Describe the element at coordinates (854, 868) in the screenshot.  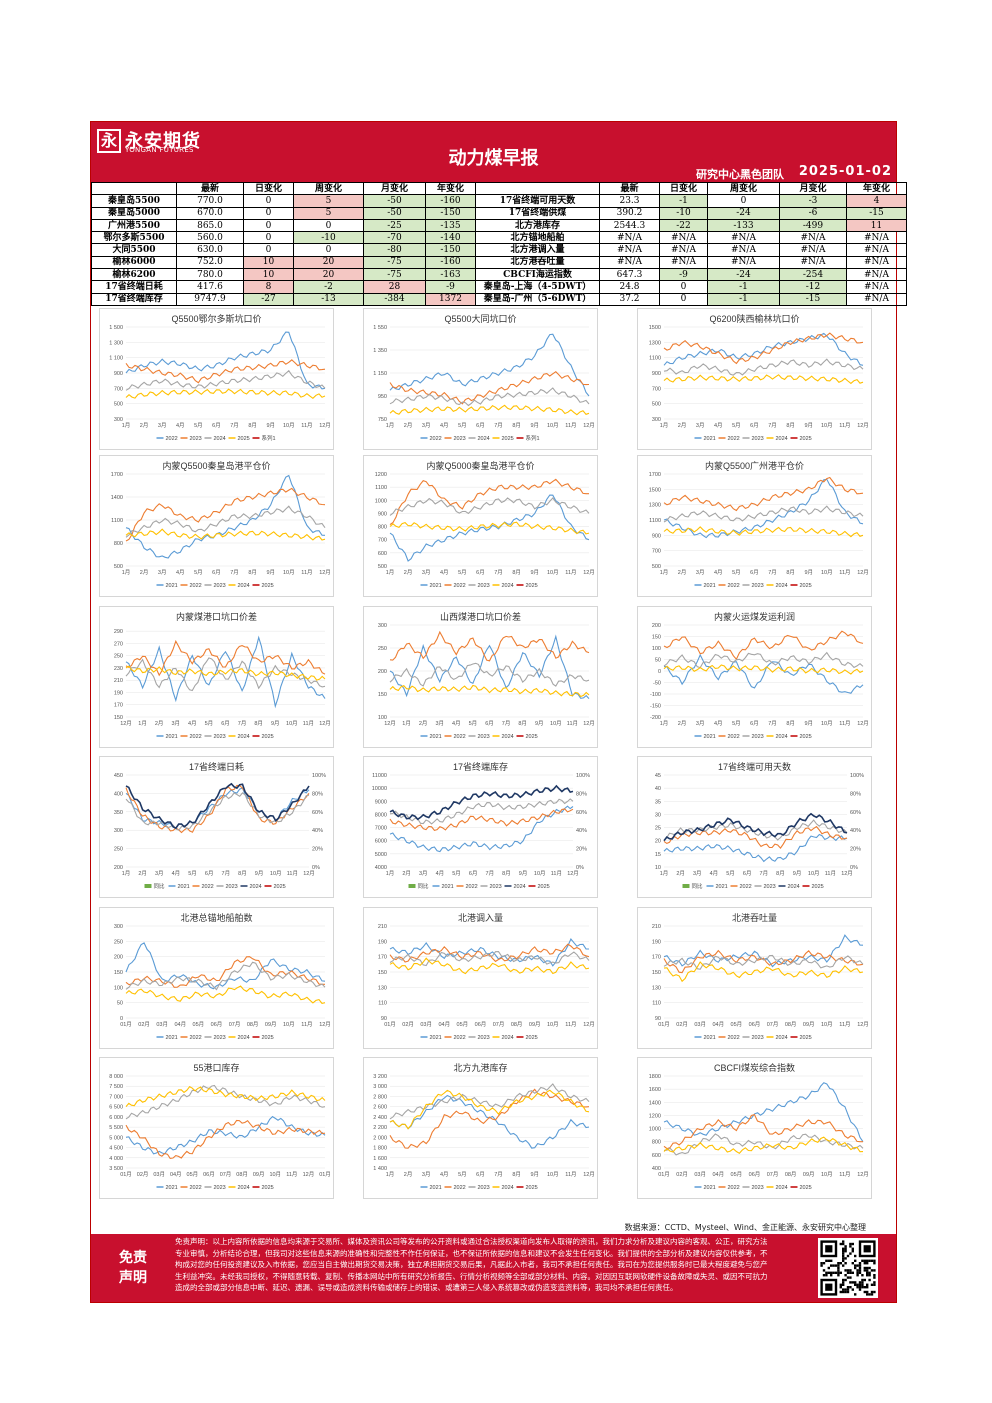
I see `y2-tick-label: 0%` at that location.